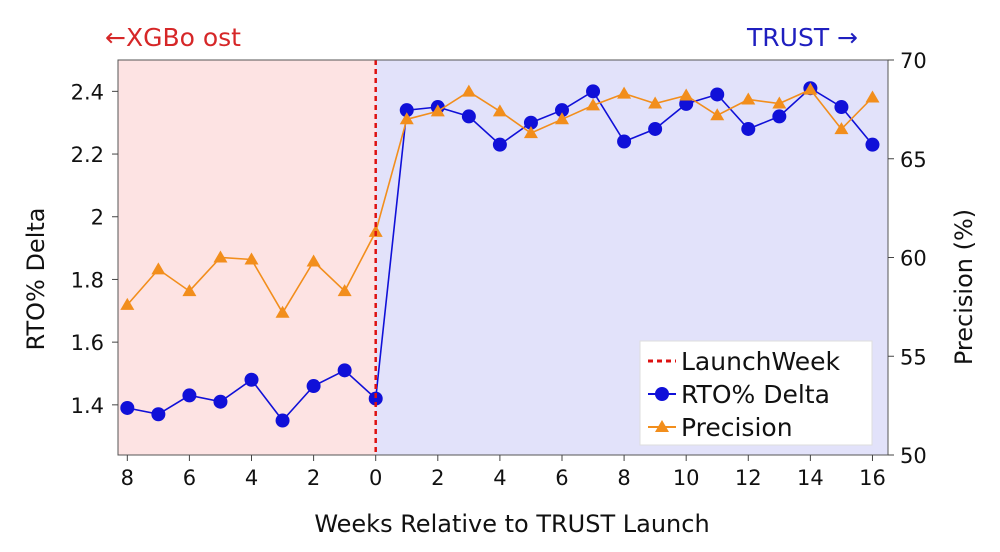  Describe the element at coordinates (87, 92) in the screenshot. I see `y-left-tick-label: 2.4` at that location.